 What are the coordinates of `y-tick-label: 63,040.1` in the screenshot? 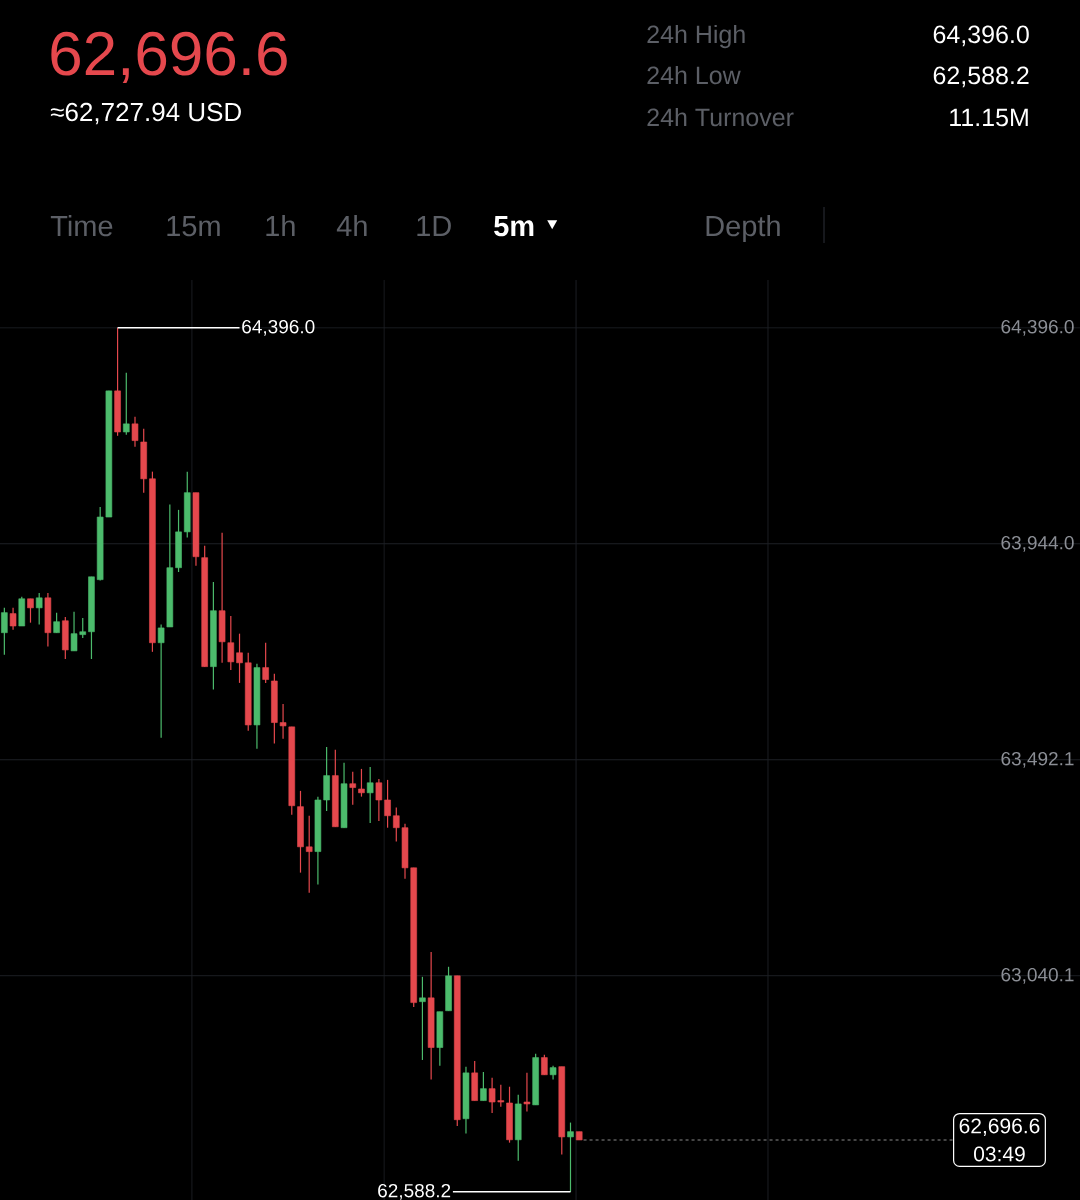 It's located at (1037, 975).